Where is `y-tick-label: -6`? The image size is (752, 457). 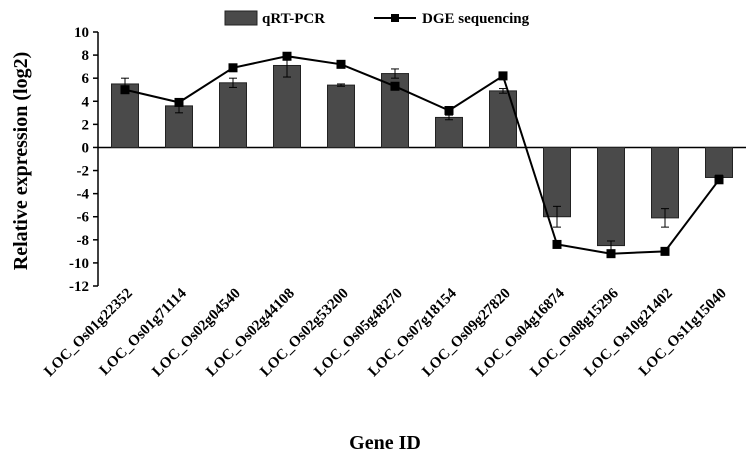 y-tick-label: -6 is located at coordinates (83, 218).